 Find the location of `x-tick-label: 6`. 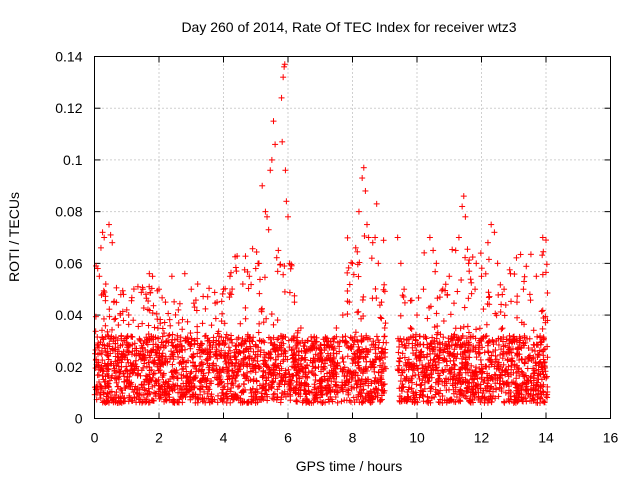

x-tick-label: 6 is located at coordinates (288, 438).